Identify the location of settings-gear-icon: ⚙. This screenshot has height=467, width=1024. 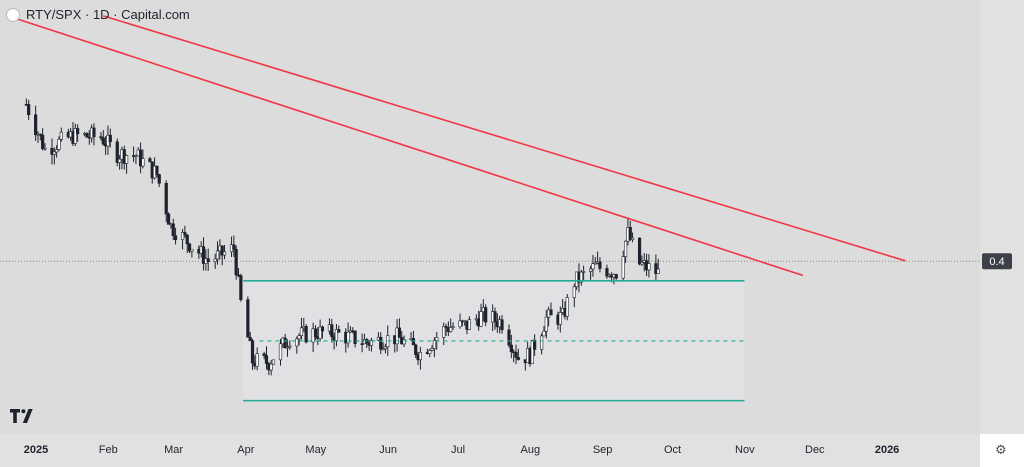
(1001, 449).